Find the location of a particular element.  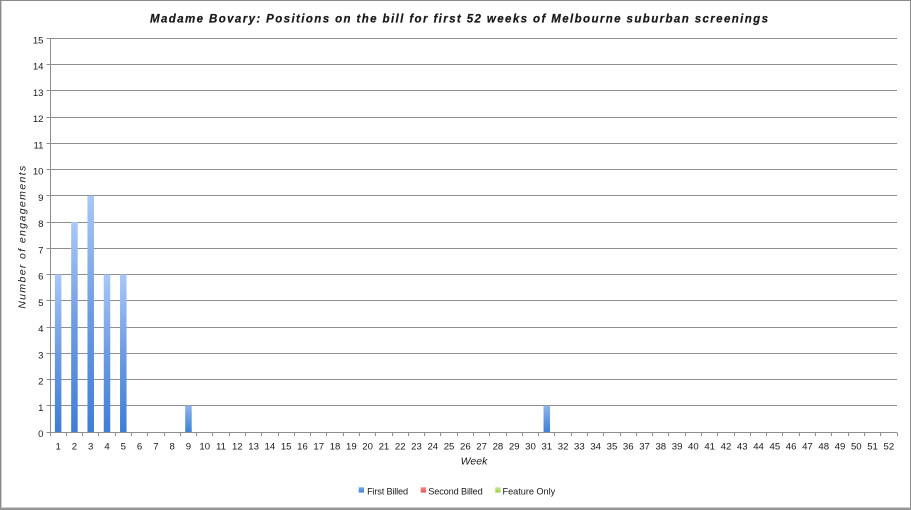

svg-text: 18 is located at coordinates (335, 447).